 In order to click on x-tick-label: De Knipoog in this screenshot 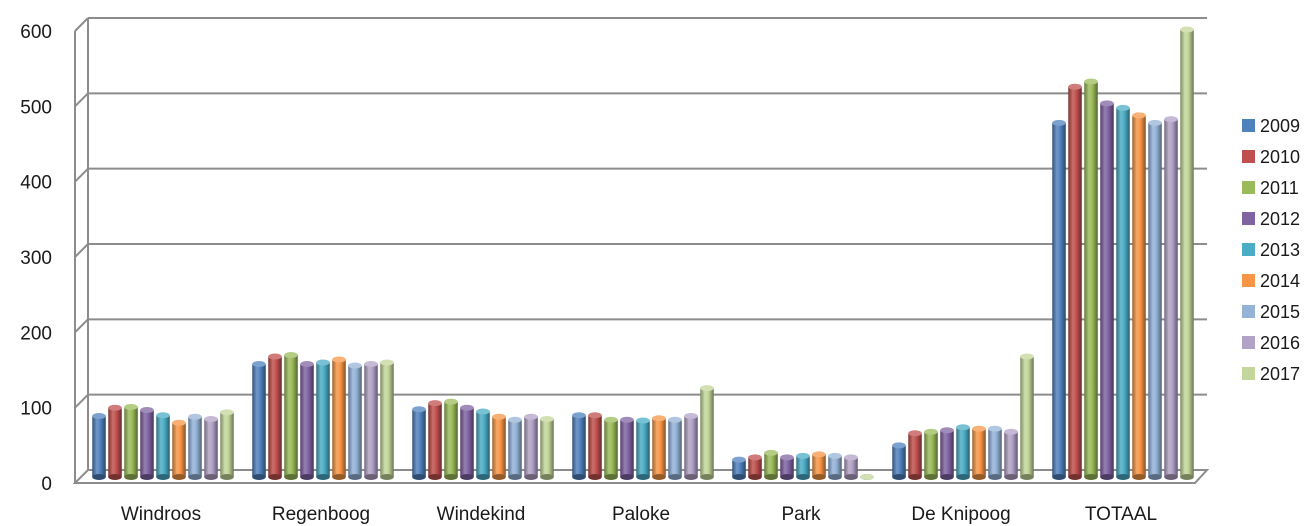, I will do `click(960, 514)`.